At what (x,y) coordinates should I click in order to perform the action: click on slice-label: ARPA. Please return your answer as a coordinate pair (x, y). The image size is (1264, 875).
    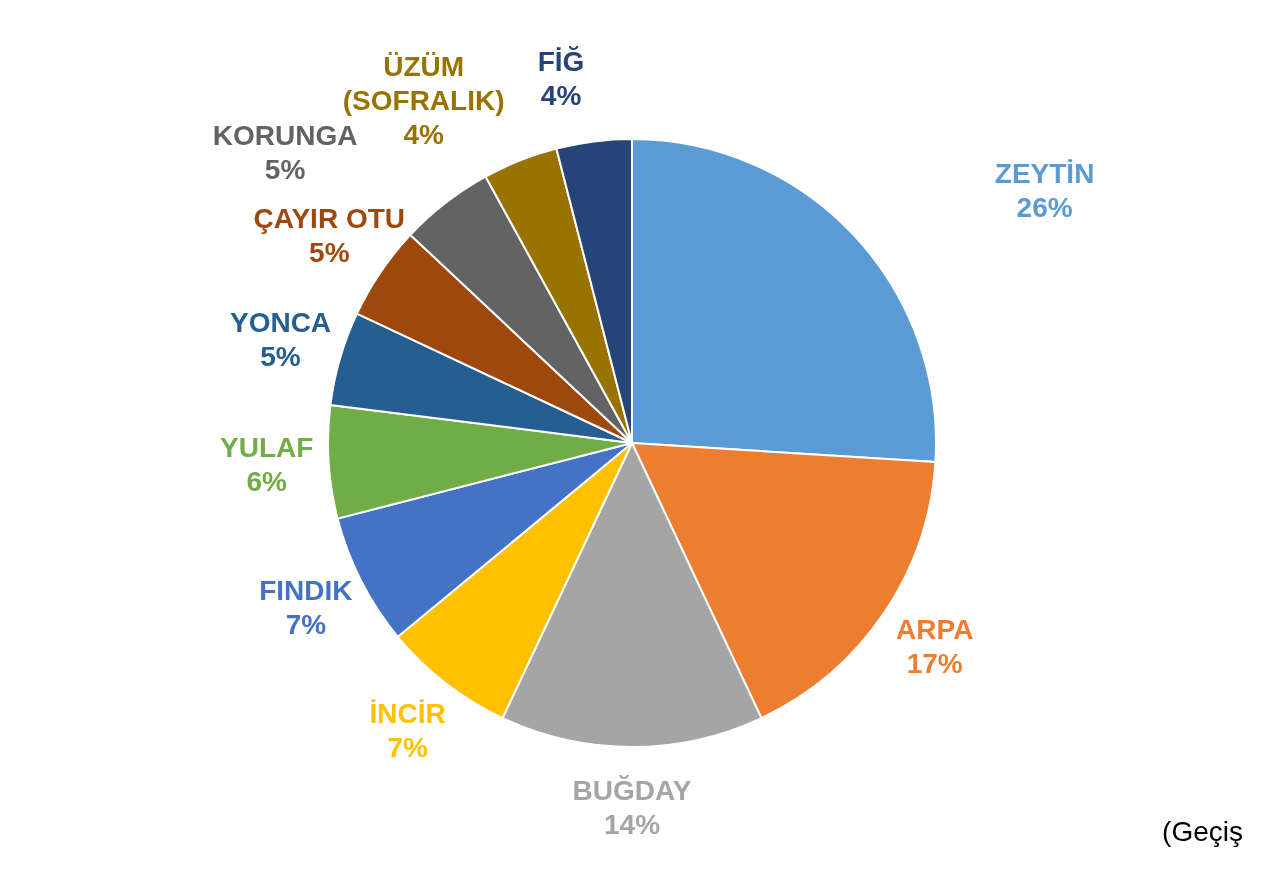
    Looking at the image, I should click on (935, 630).